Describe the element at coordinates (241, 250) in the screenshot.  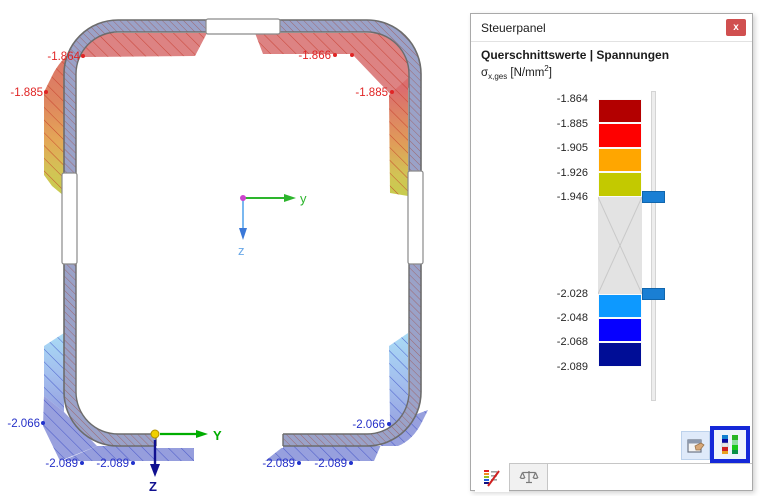
I see `local-z-axis-label: z` at that location.